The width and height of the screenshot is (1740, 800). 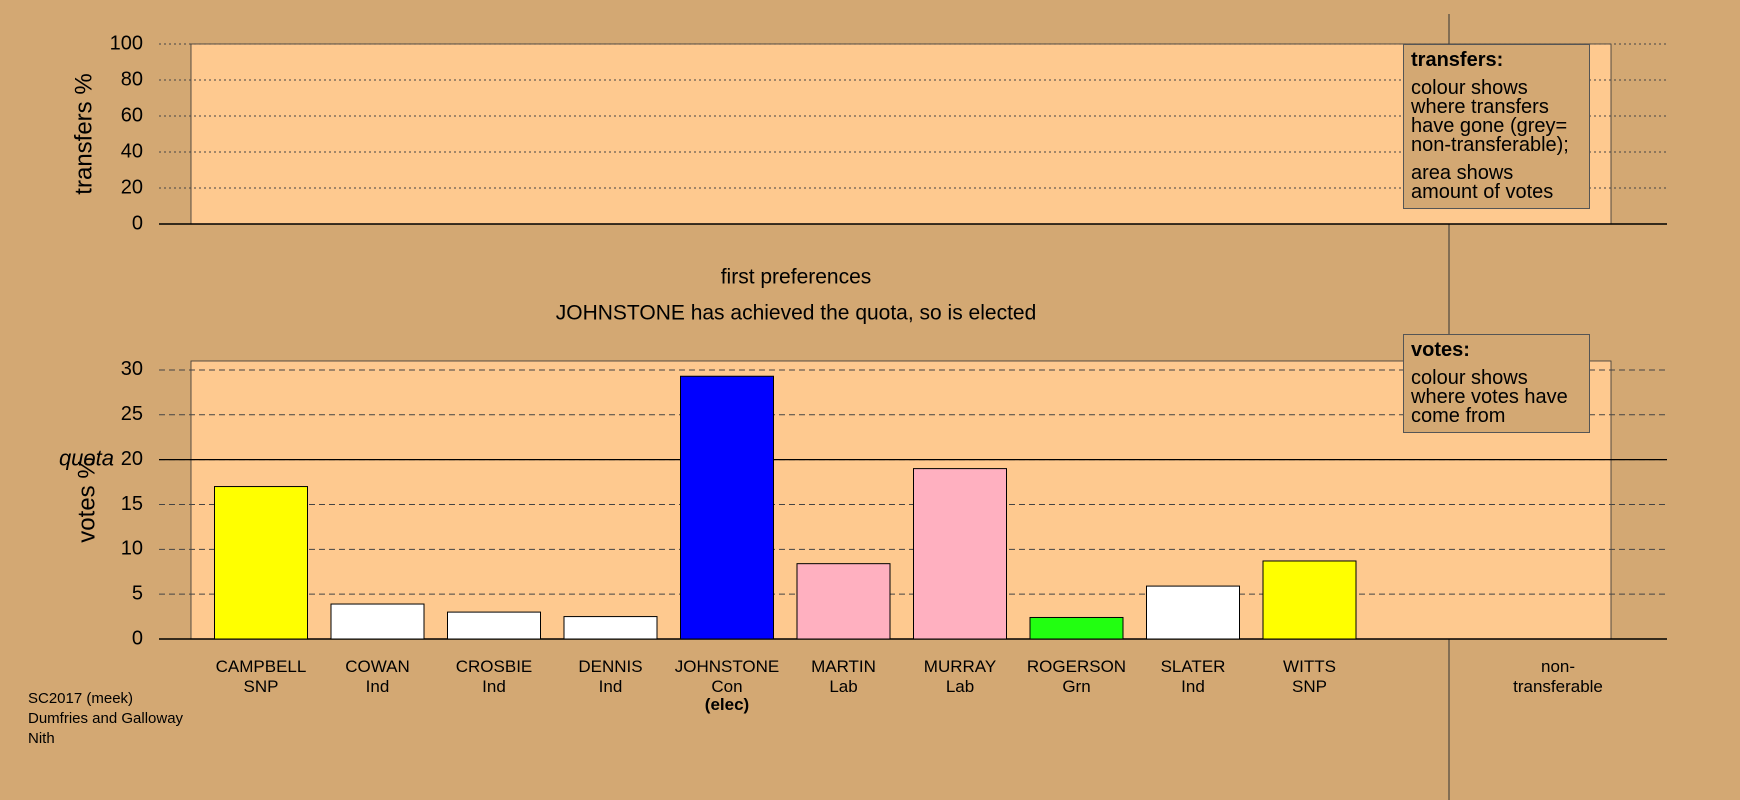 What do you see at coordinates (843, 666) in the screenshot?
I see `x-tick-label: MARTIN` at bounding box center [843, 666].